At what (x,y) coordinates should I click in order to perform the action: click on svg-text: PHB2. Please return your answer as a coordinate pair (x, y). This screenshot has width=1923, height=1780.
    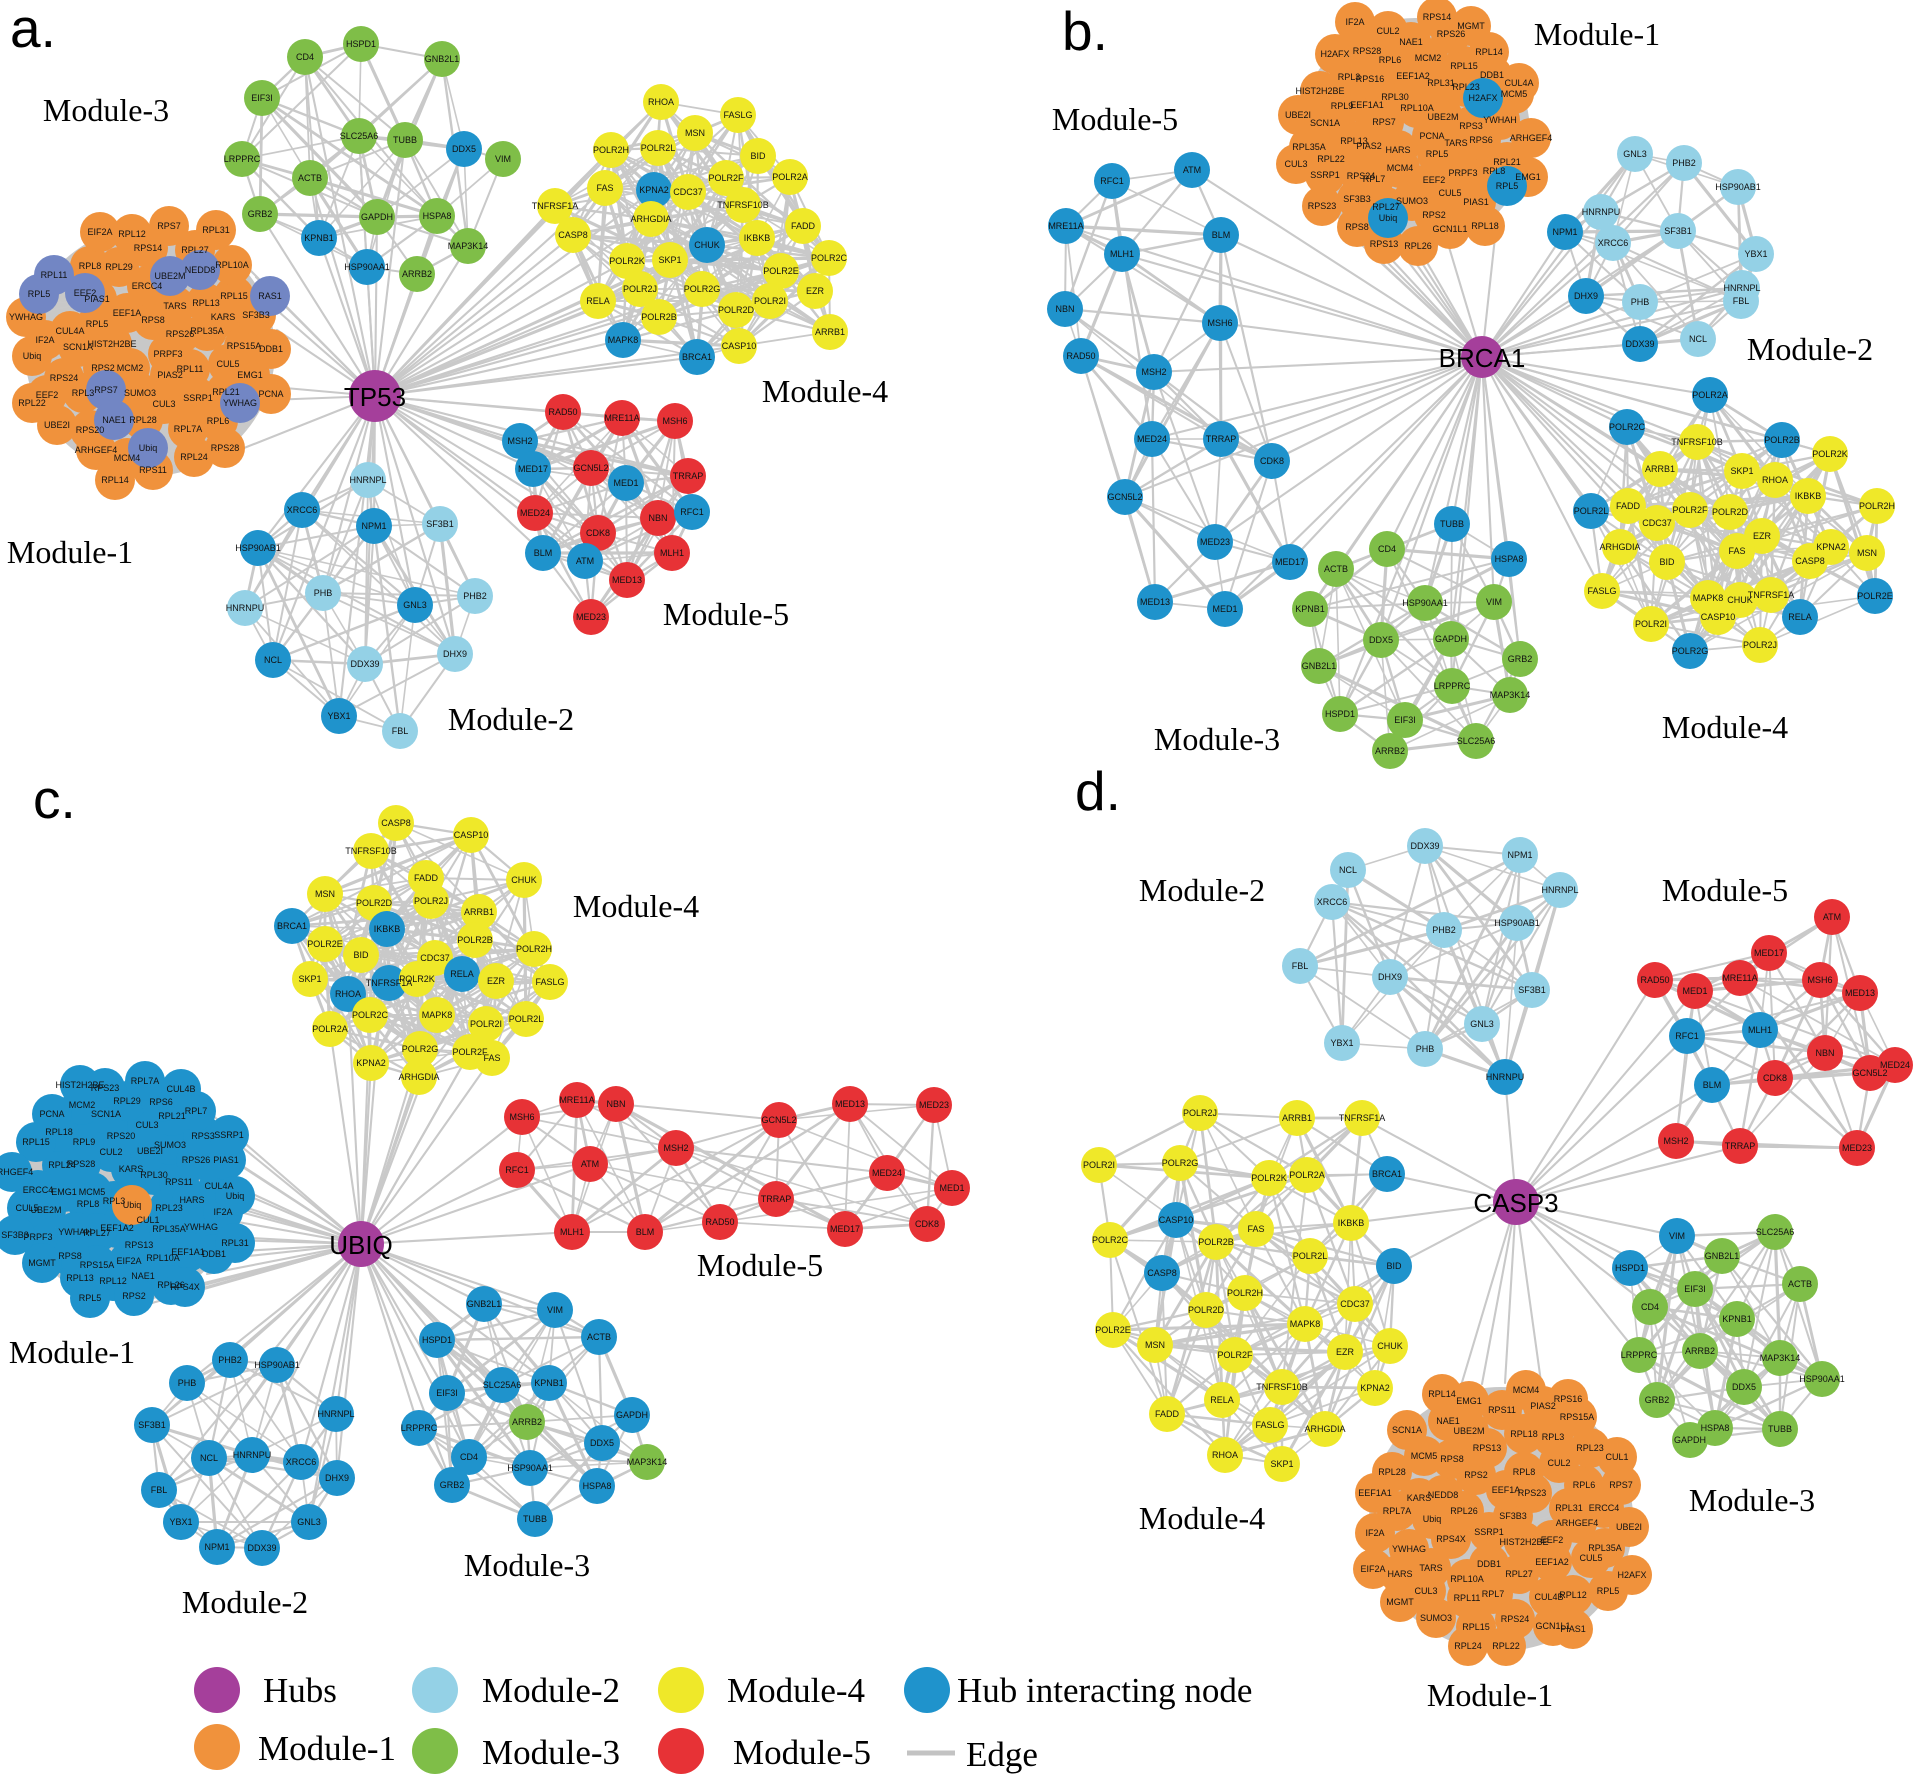
    Looking at the image, I should click on (230, 1360).